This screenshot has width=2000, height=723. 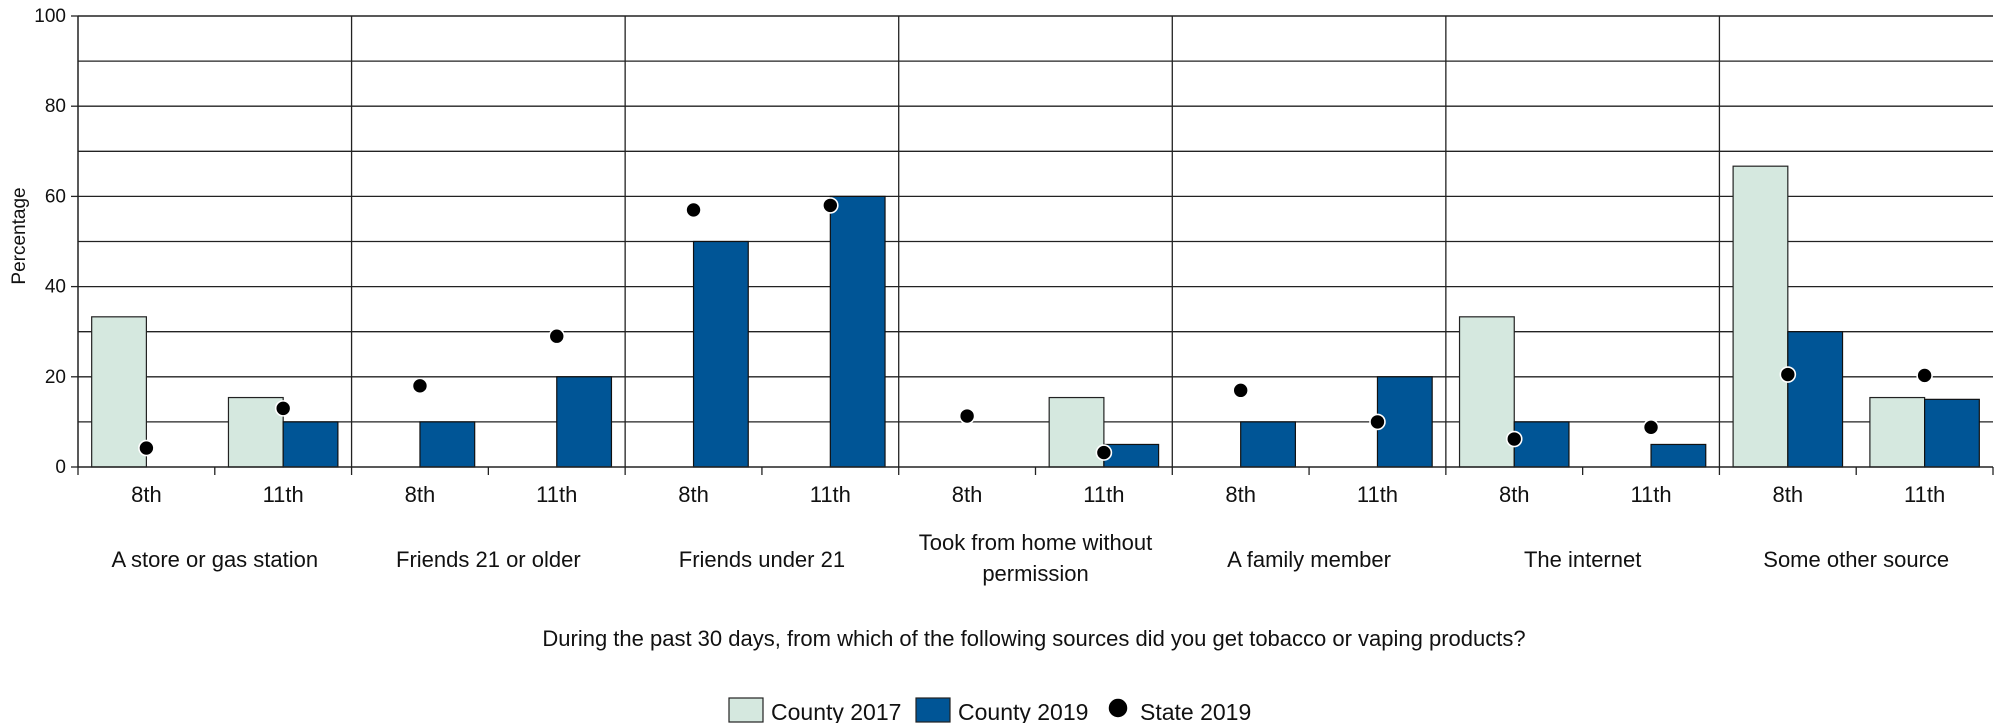 What do you see at coordinates (1118, 708) in the screenshot?
I see `legend-marker` at bounding box center [1118, 708].